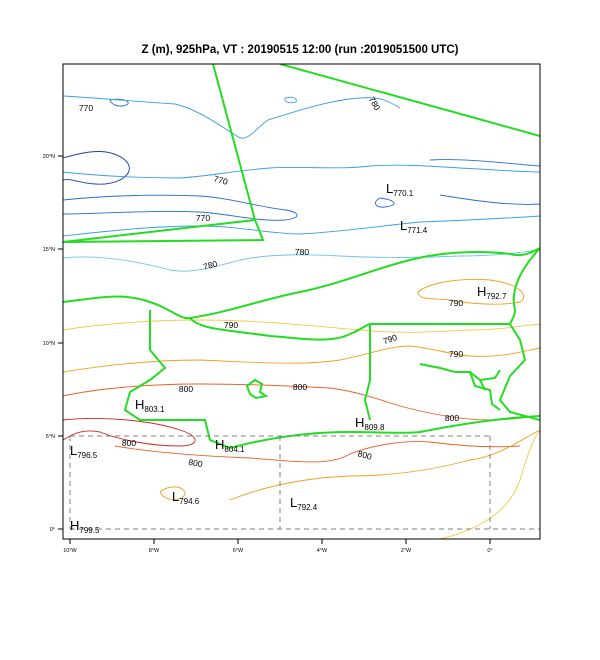 The height and width of the screenshot is (660, 600). What do you see at coordinates (400, 189) in the screenshot?
I see `pressure-center: L770.1` at bounding box center [400, 189].